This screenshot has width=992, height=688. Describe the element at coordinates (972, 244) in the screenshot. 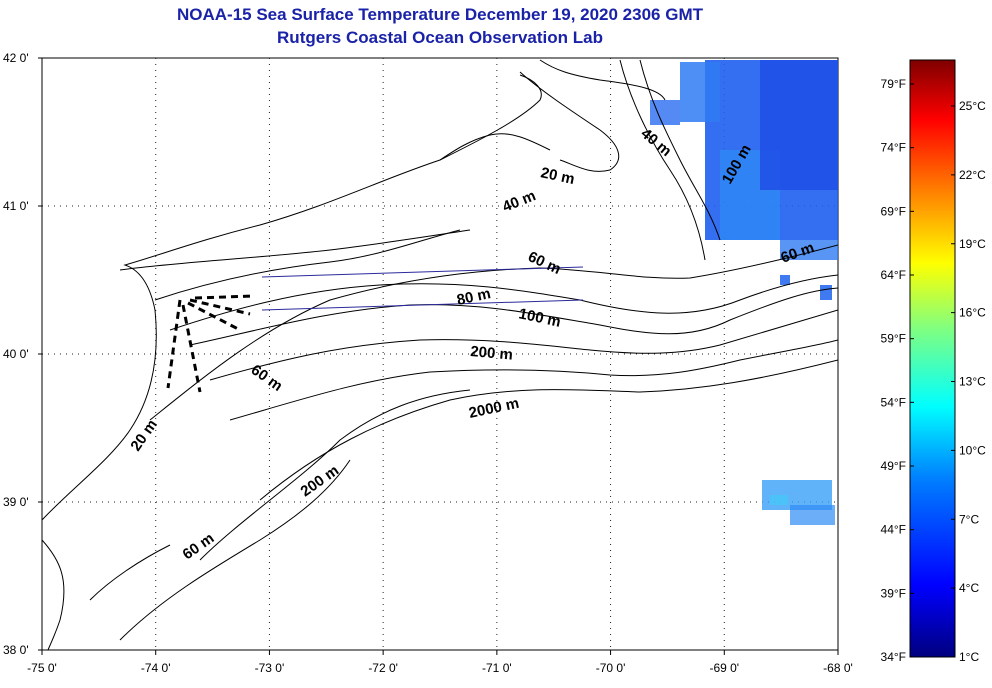

I see `colorbar-c-label: 19°C` at that location.